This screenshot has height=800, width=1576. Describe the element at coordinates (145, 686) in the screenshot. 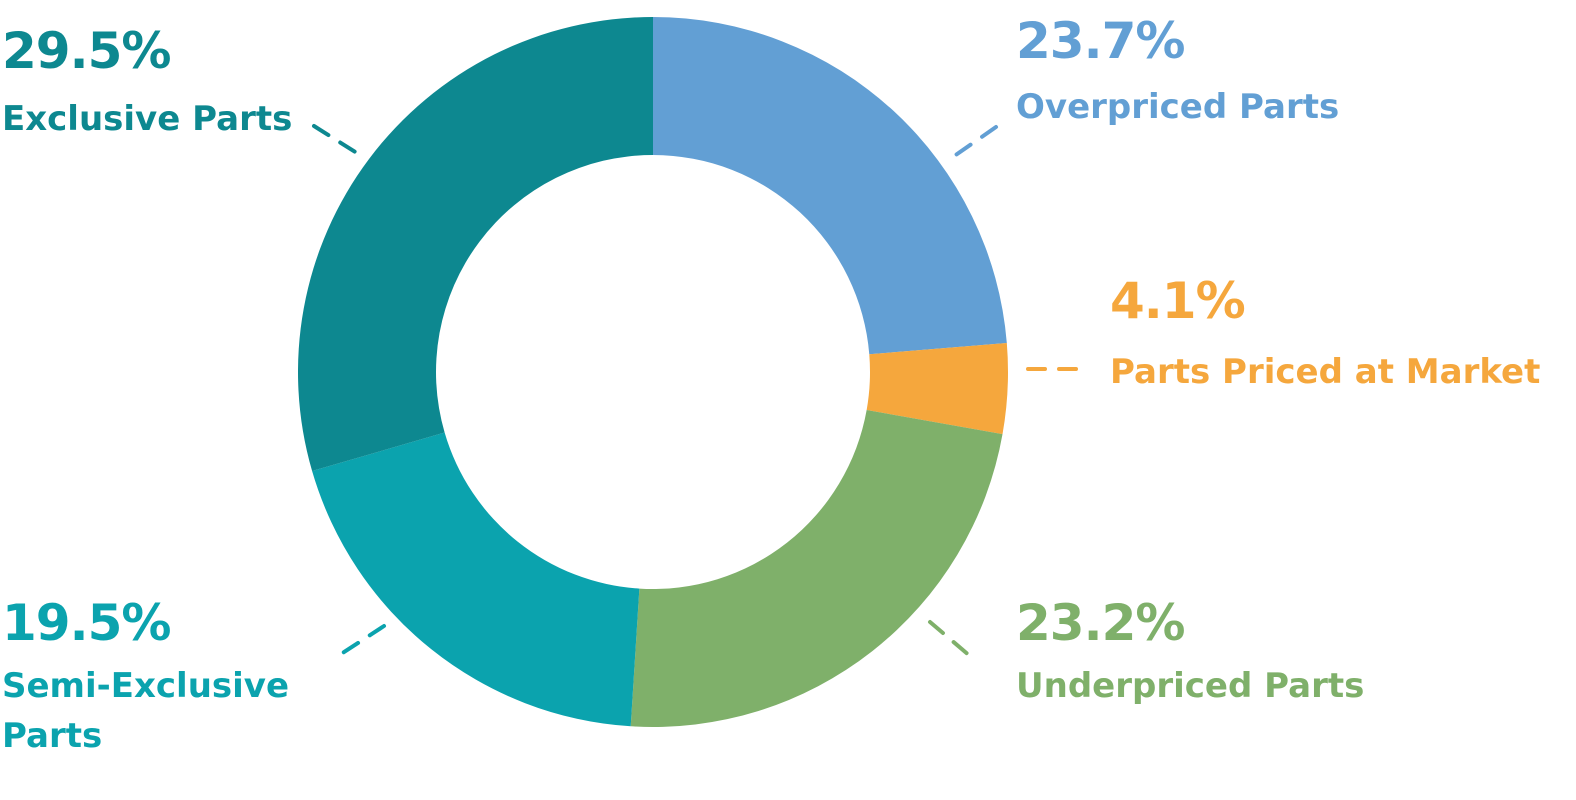

I see `category-label-line: Semi-Exclusive` at that location.